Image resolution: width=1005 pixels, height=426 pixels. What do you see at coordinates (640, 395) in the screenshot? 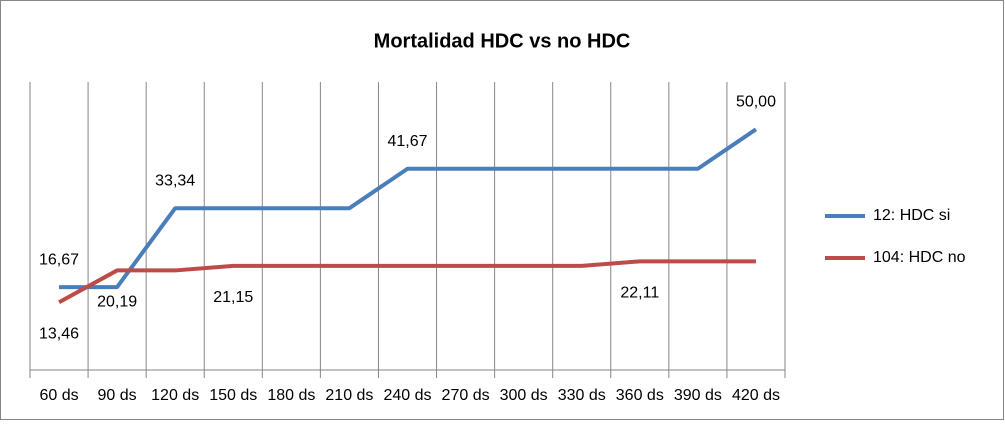
I see `x-tick-label: 360 ds` at bounding box center [640, 395].